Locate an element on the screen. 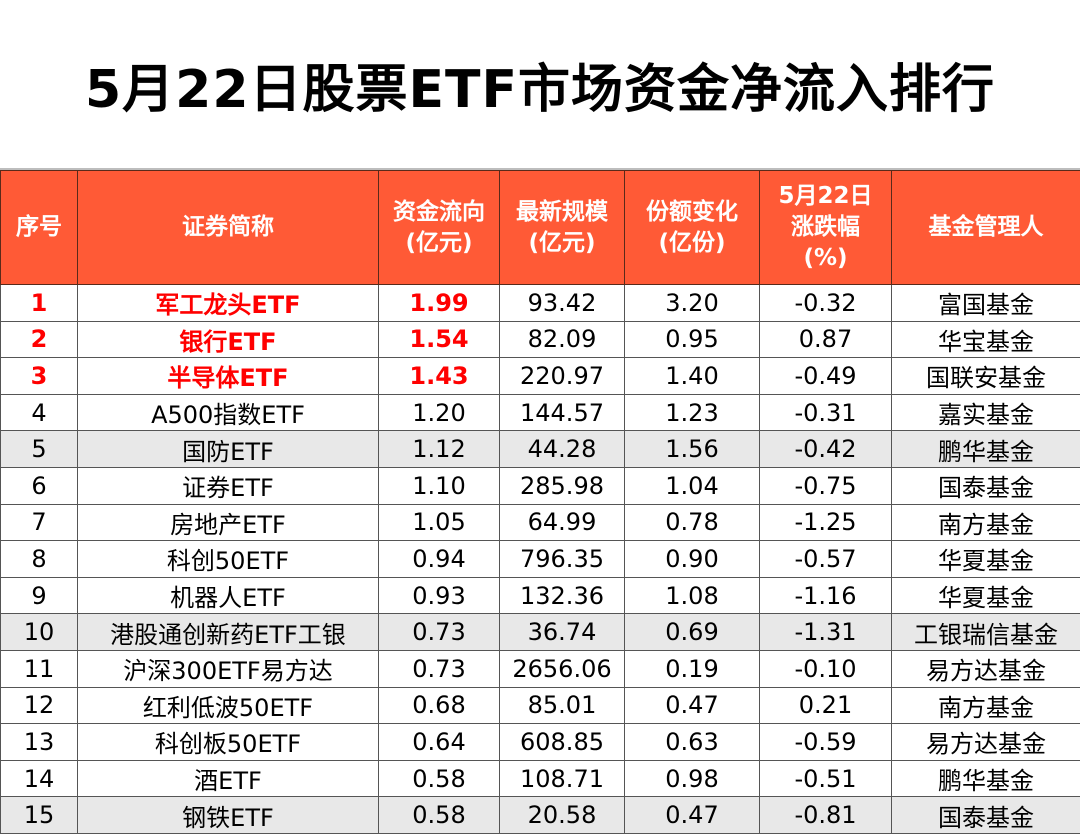 The image size is (1080, 834). cell-col-rank: 8 is located at coordinates (39, 559).